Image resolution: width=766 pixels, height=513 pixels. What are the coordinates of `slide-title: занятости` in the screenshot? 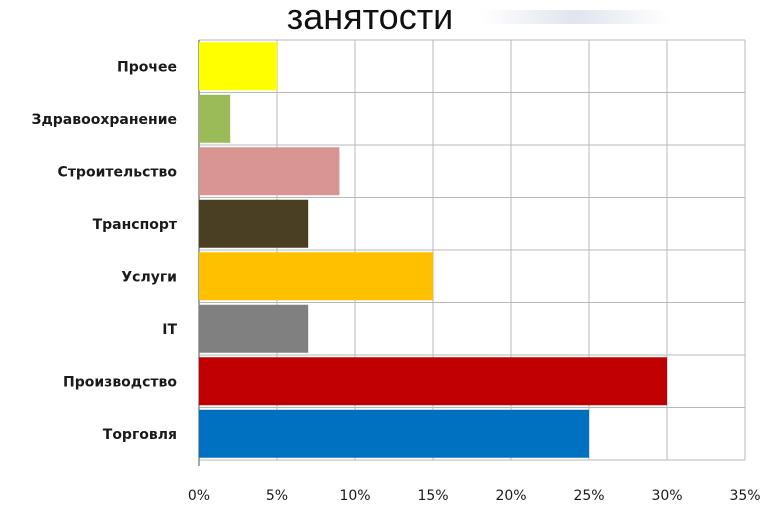 It's located at (370, 18).